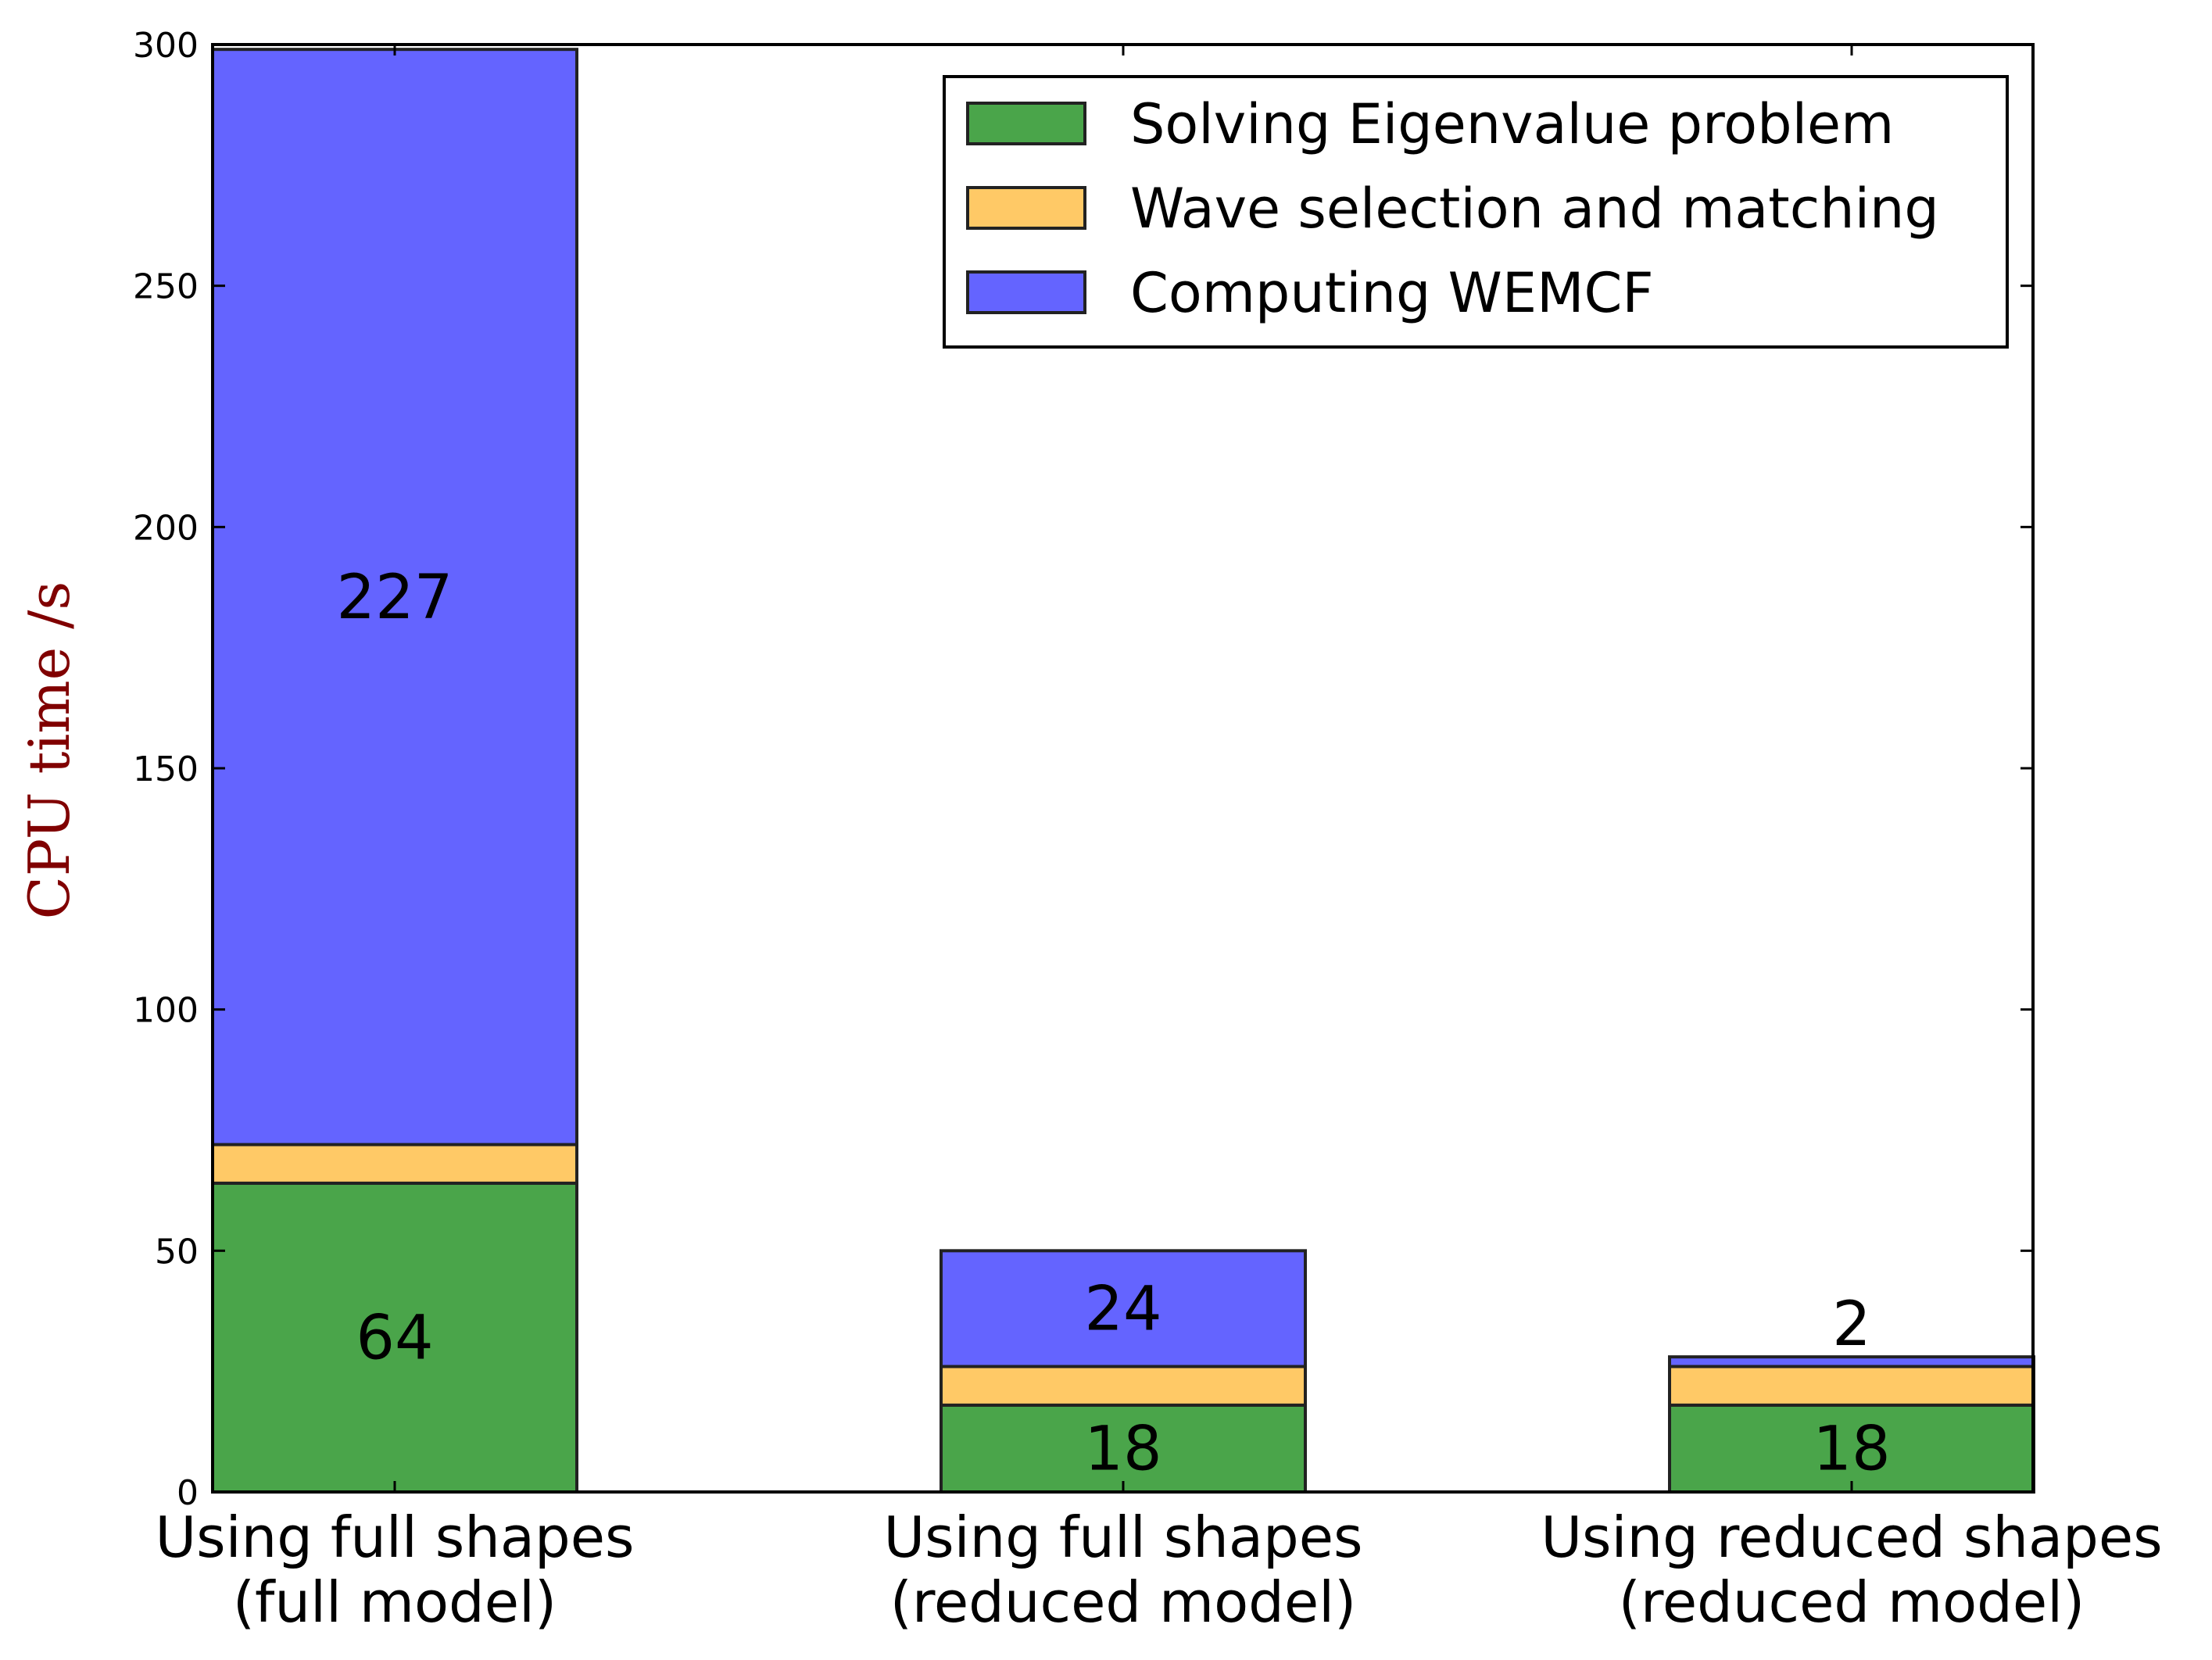  I want to click on x-tick-label: Using reduced shapes, so click(1851, 1537).